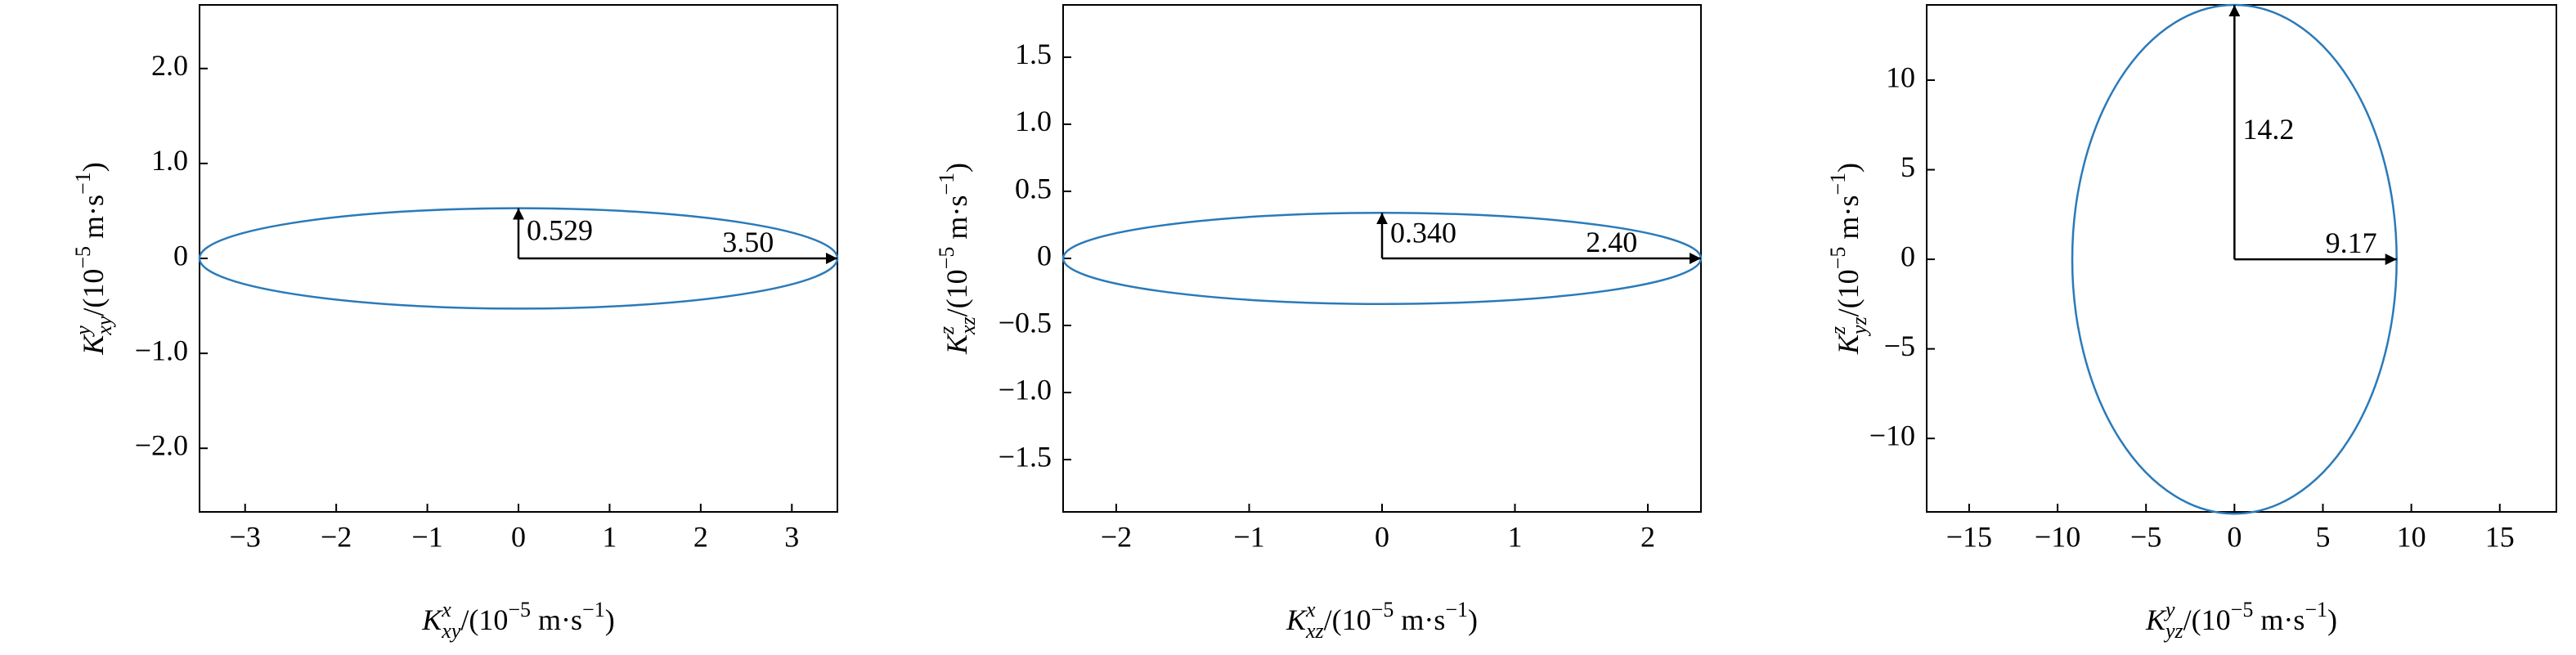 This screenshot has width=2576, height=655. I want to click on y-tick-label: 5, so click(1908, 166).